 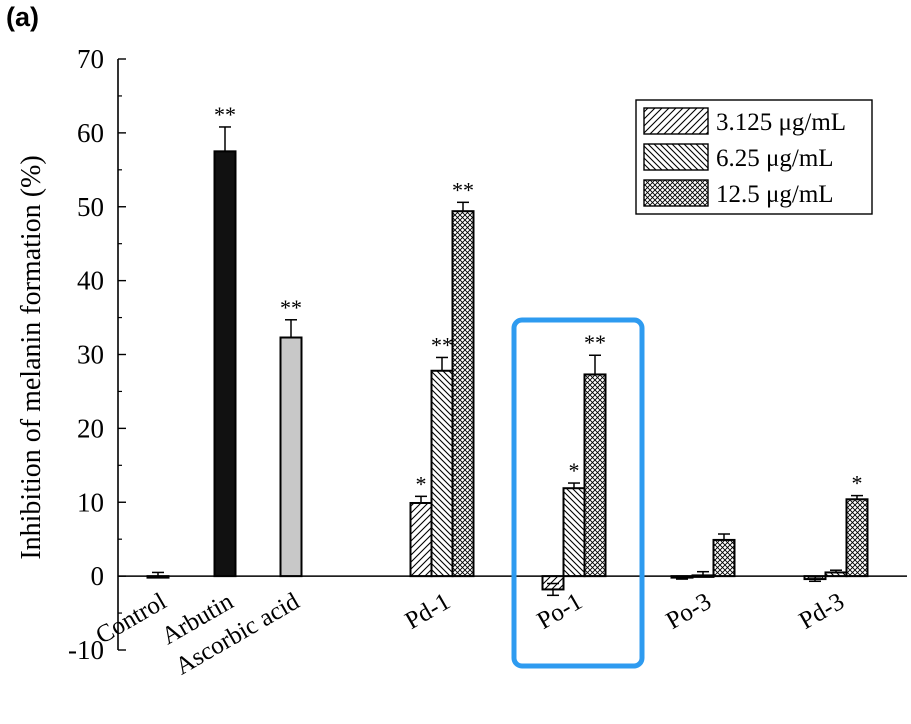 What do you see at coordinates (595, 342) in the screenshot?
I see `significance-mark-po-1-12-5-g-ml: **` at bounding box center [595, 342].